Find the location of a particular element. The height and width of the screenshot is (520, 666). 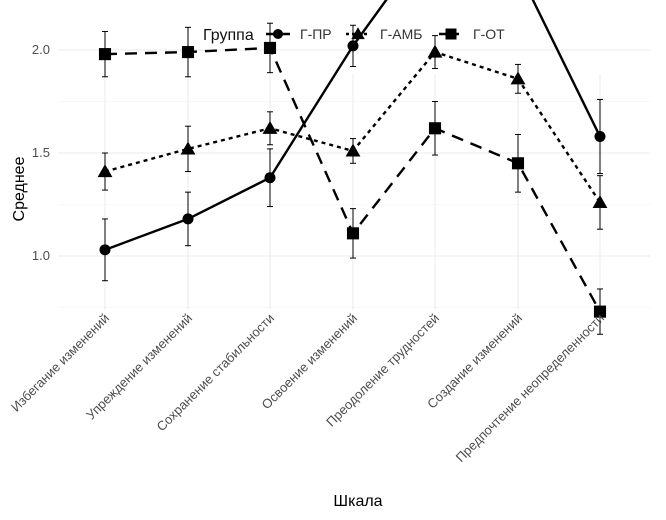

y-tick-label: 1.0 is located at coordinates (41, 255).